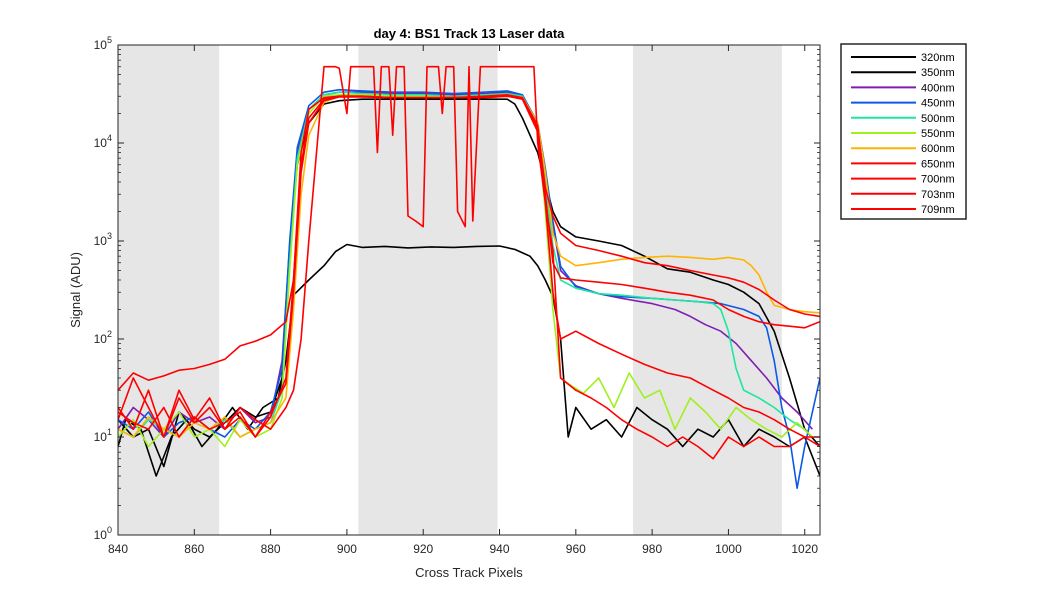  Describe the element at coordinates (938, 180) in the screenshot. I see `legend-label: 700nm` at that location.